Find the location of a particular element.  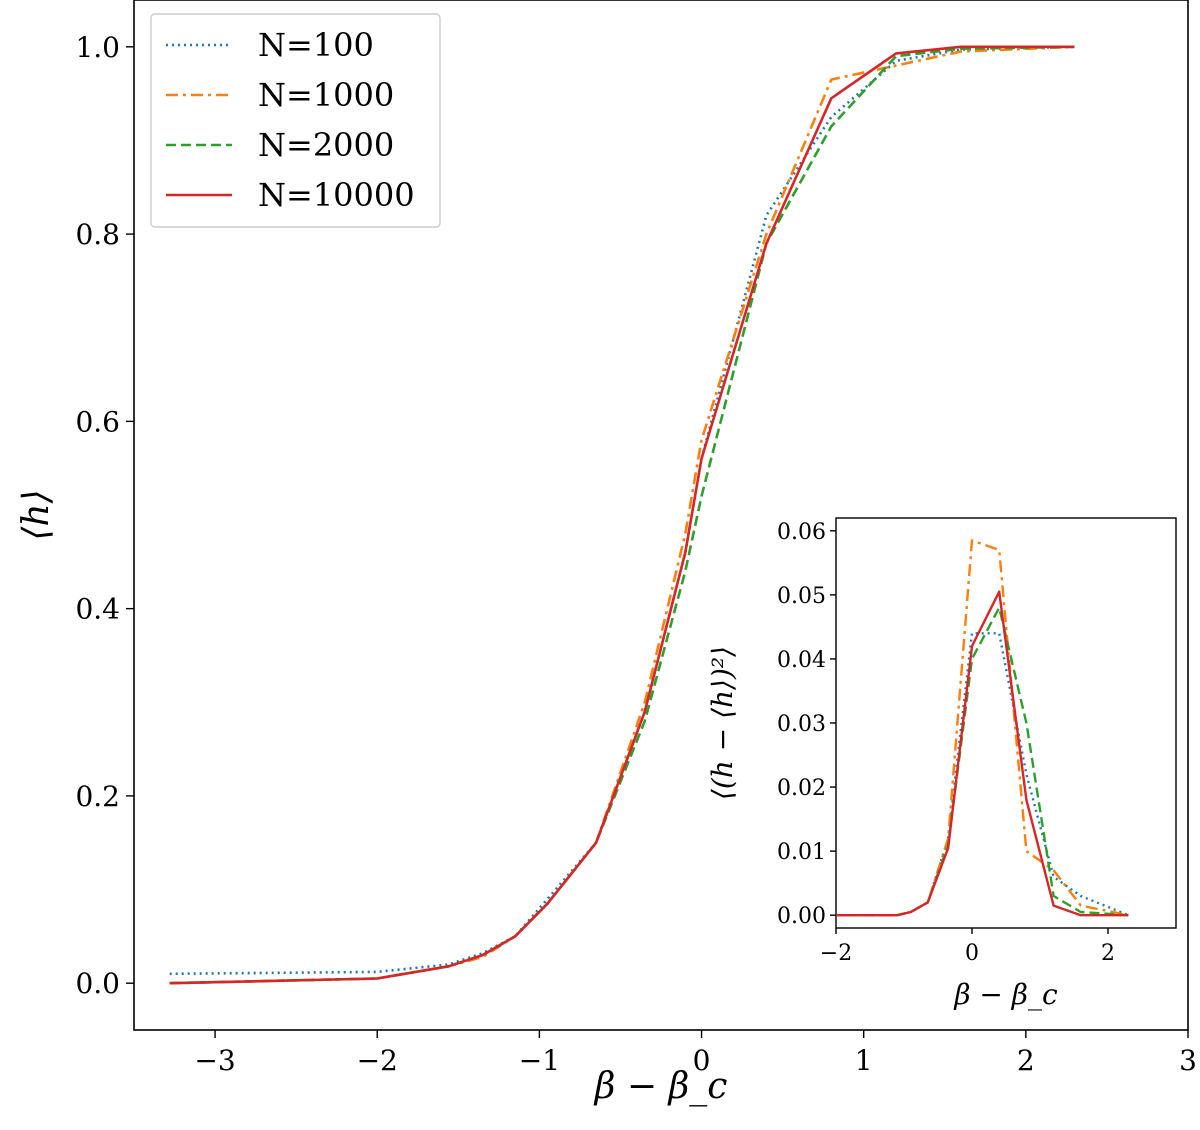

main-y-tick-label: 0.8 is located at coordinates (97, 234).